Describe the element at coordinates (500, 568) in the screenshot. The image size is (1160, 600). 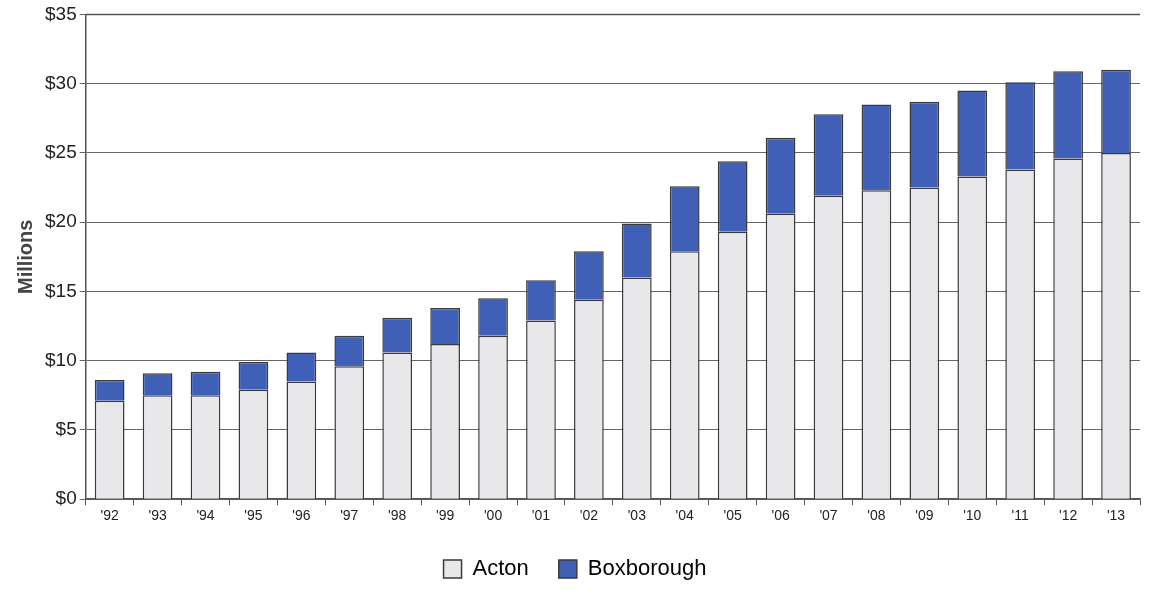
I see `legend-label: Acton` at that location.